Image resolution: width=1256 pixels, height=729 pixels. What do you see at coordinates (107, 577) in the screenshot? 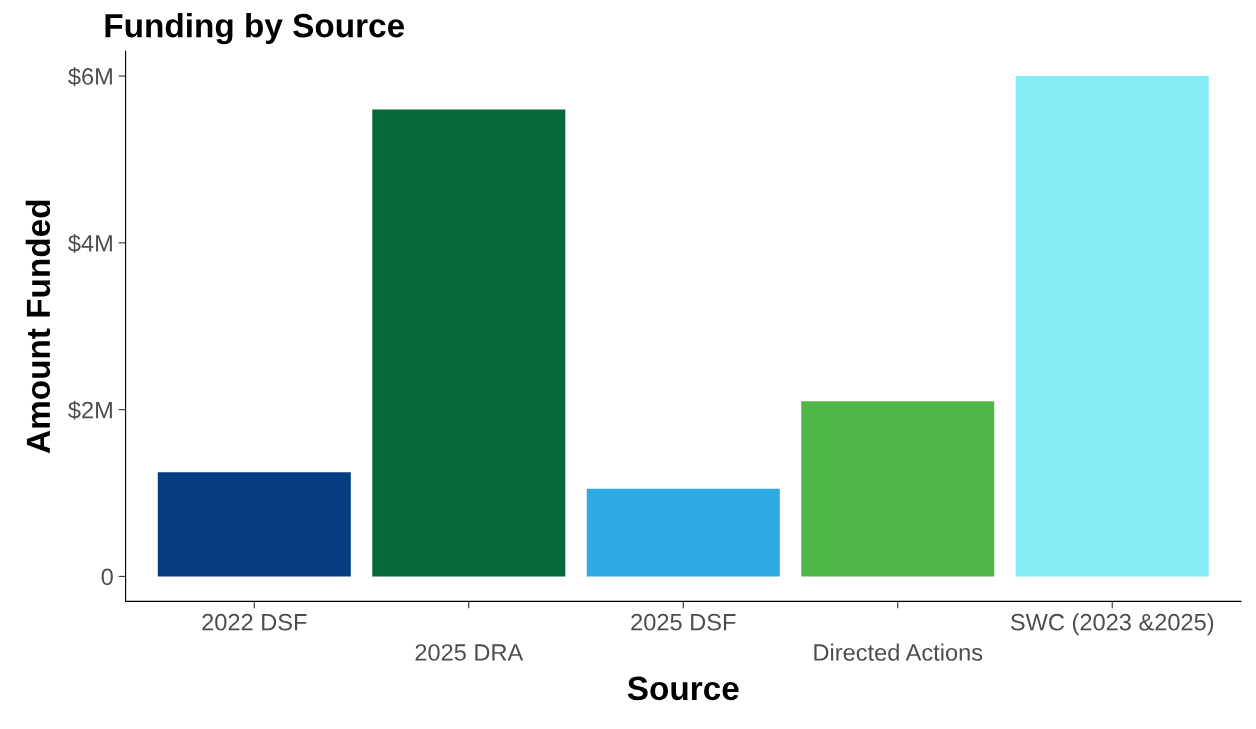
I see `y-tick-label: 0` at bounding box center [107, 577].